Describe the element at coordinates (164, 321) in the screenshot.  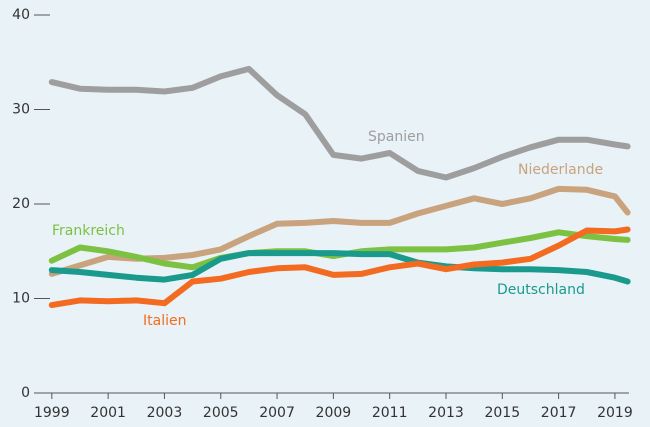
I see `series-label: Italien` at that location.